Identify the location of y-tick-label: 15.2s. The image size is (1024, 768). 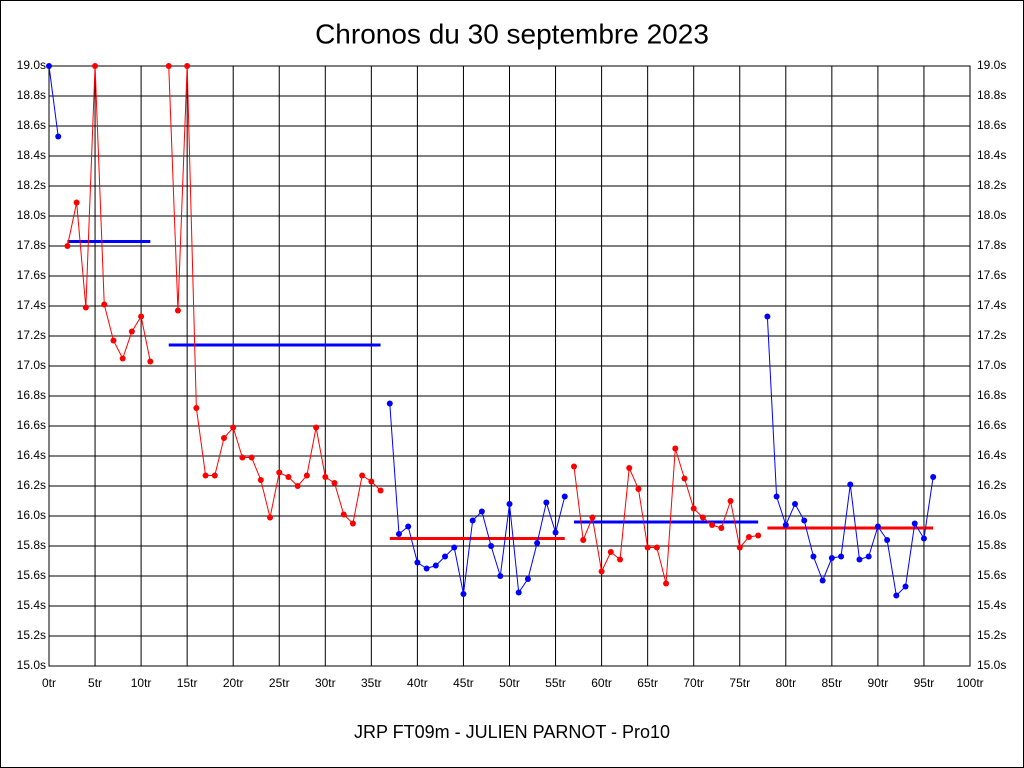
(31, 635).